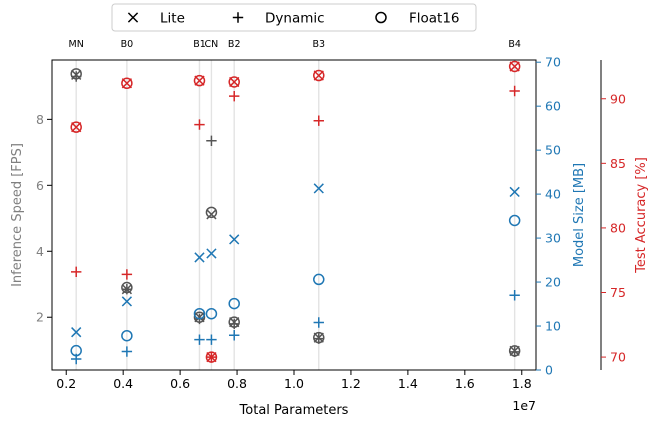  What do you see at coordinates (641, 215) in the screenshot?
I see `accuracy-axis-label: Test Accuracy [%]` at bounding box center [641, 215].